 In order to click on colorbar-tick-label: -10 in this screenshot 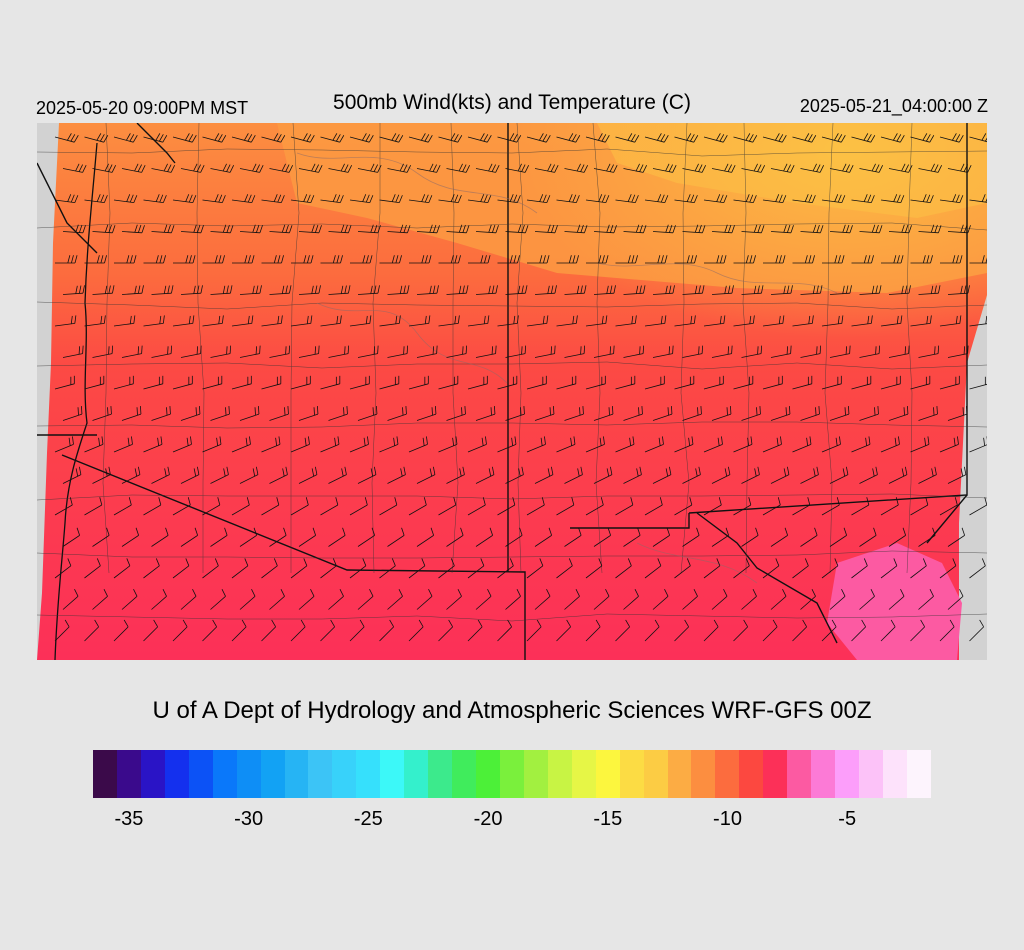, I will do `click(727, 819)`.